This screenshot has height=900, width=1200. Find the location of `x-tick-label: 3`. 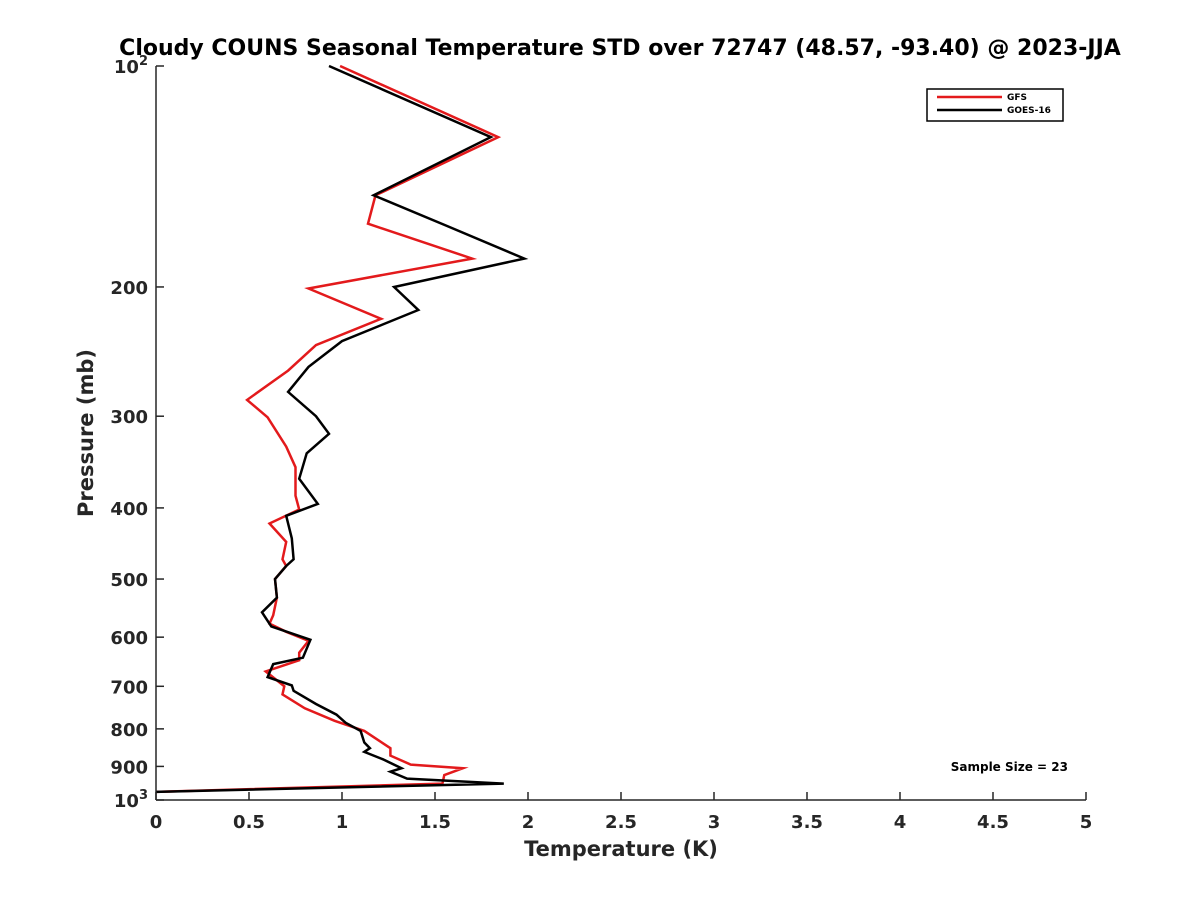

x-tick-label: 3 is located at coordinates (714, 822).